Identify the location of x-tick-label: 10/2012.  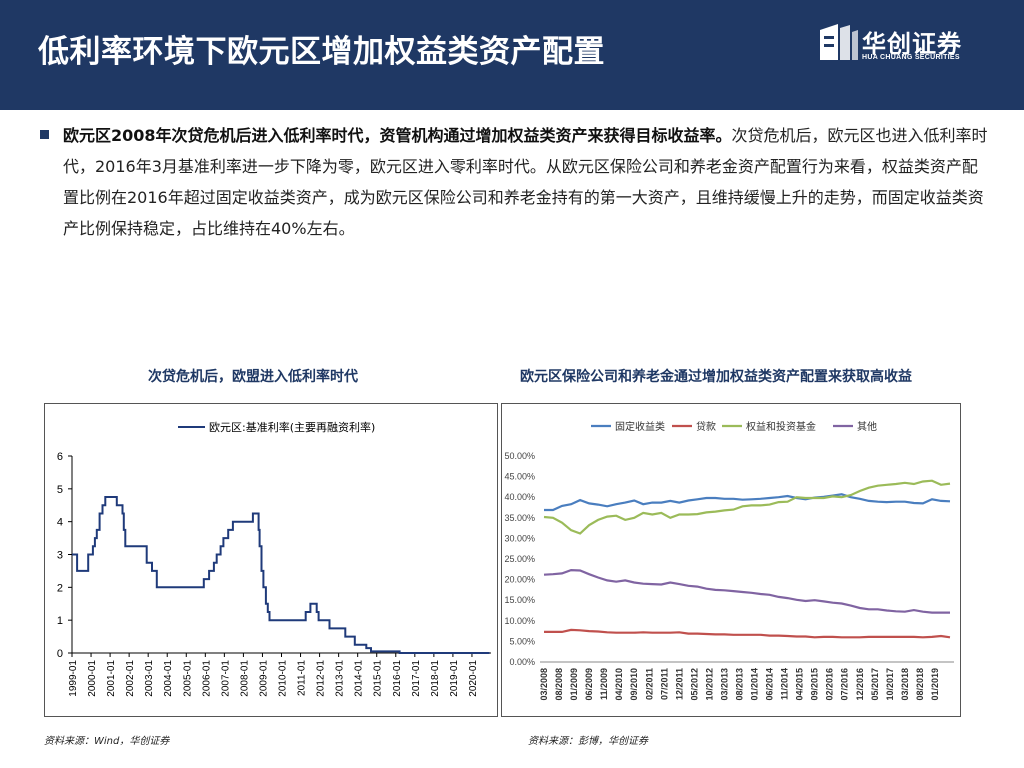
(709, 684).